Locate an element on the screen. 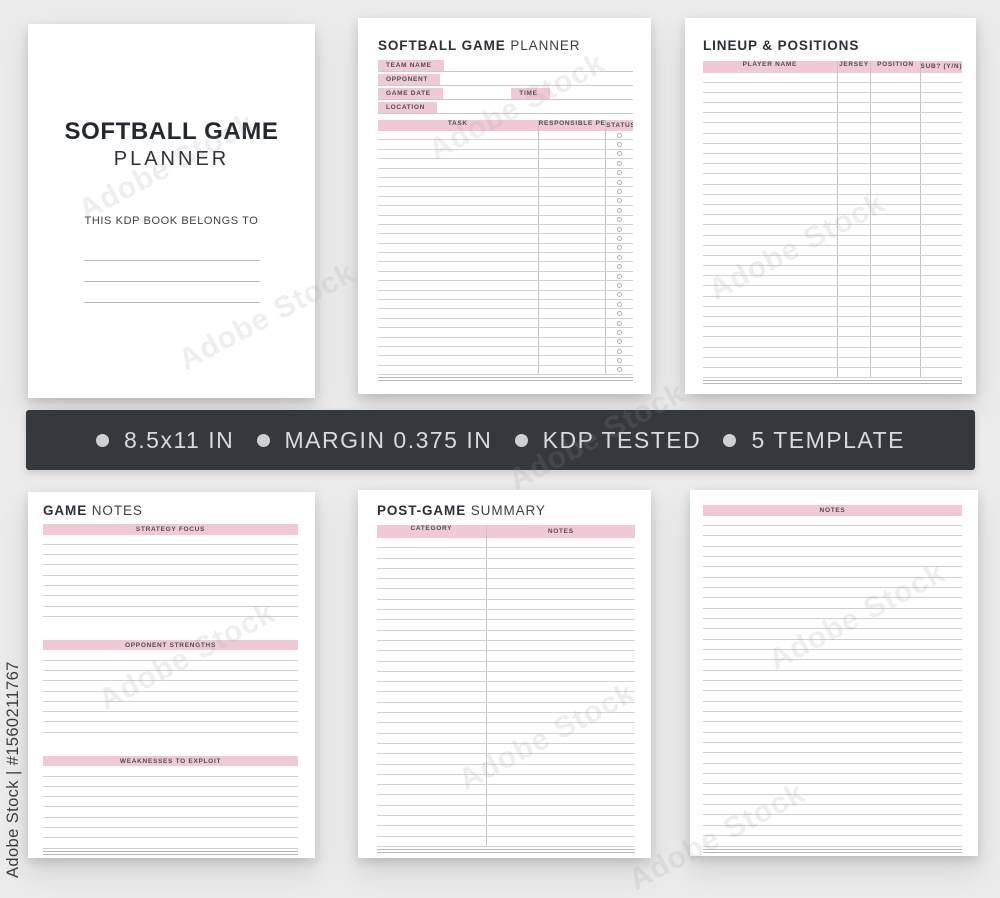 The image size is (1000, 898). opponent-strengths-section: OPPONENT STRENGTHS is located at coordinates (170, 686).